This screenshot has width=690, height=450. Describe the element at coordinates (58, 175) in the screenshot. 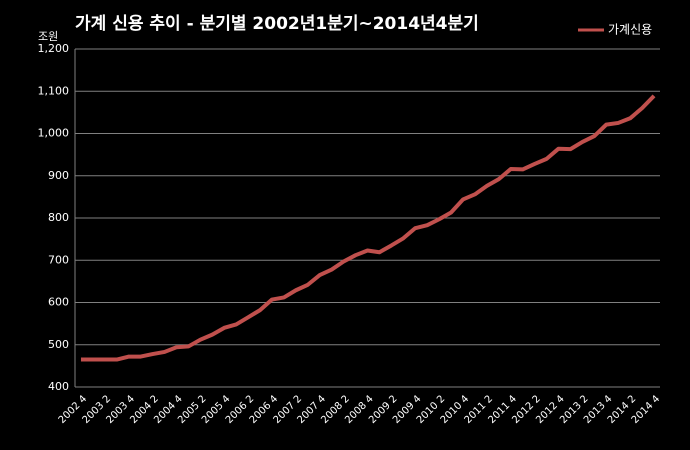

I see `y-tick-label: 900` at that location.